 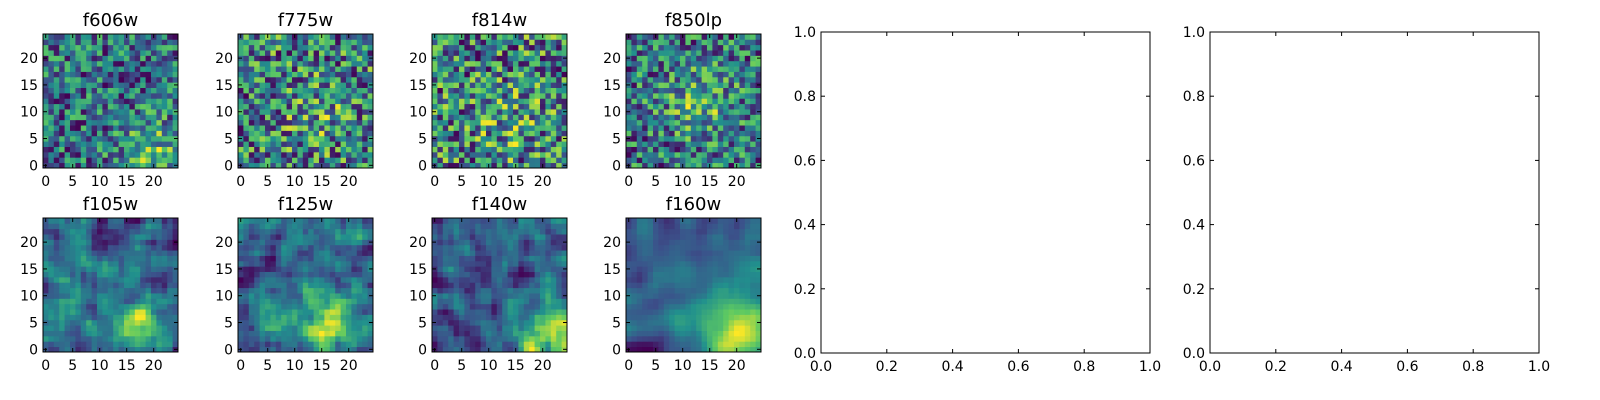 What do you see at coordinates (628, 182) in the screenshot?
I see `x-tick-label: 0` at bounding box center [628, 182].